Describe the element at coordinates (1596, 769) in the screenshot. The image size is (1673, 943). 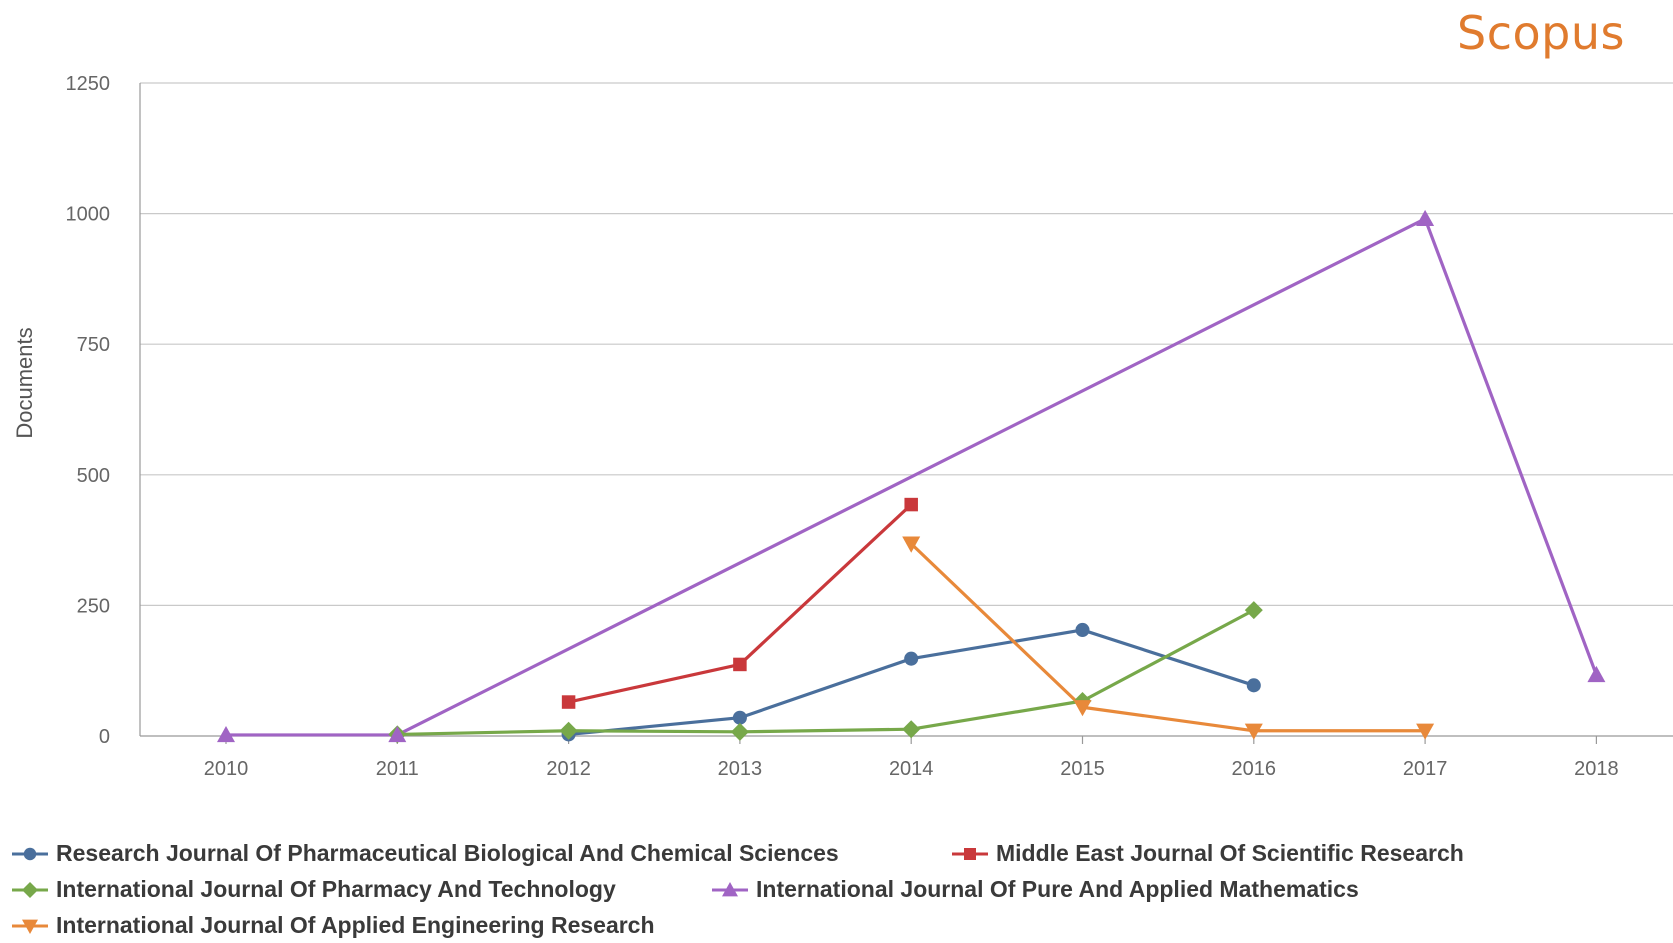
I see `x-tick-label: 2018` at that location.